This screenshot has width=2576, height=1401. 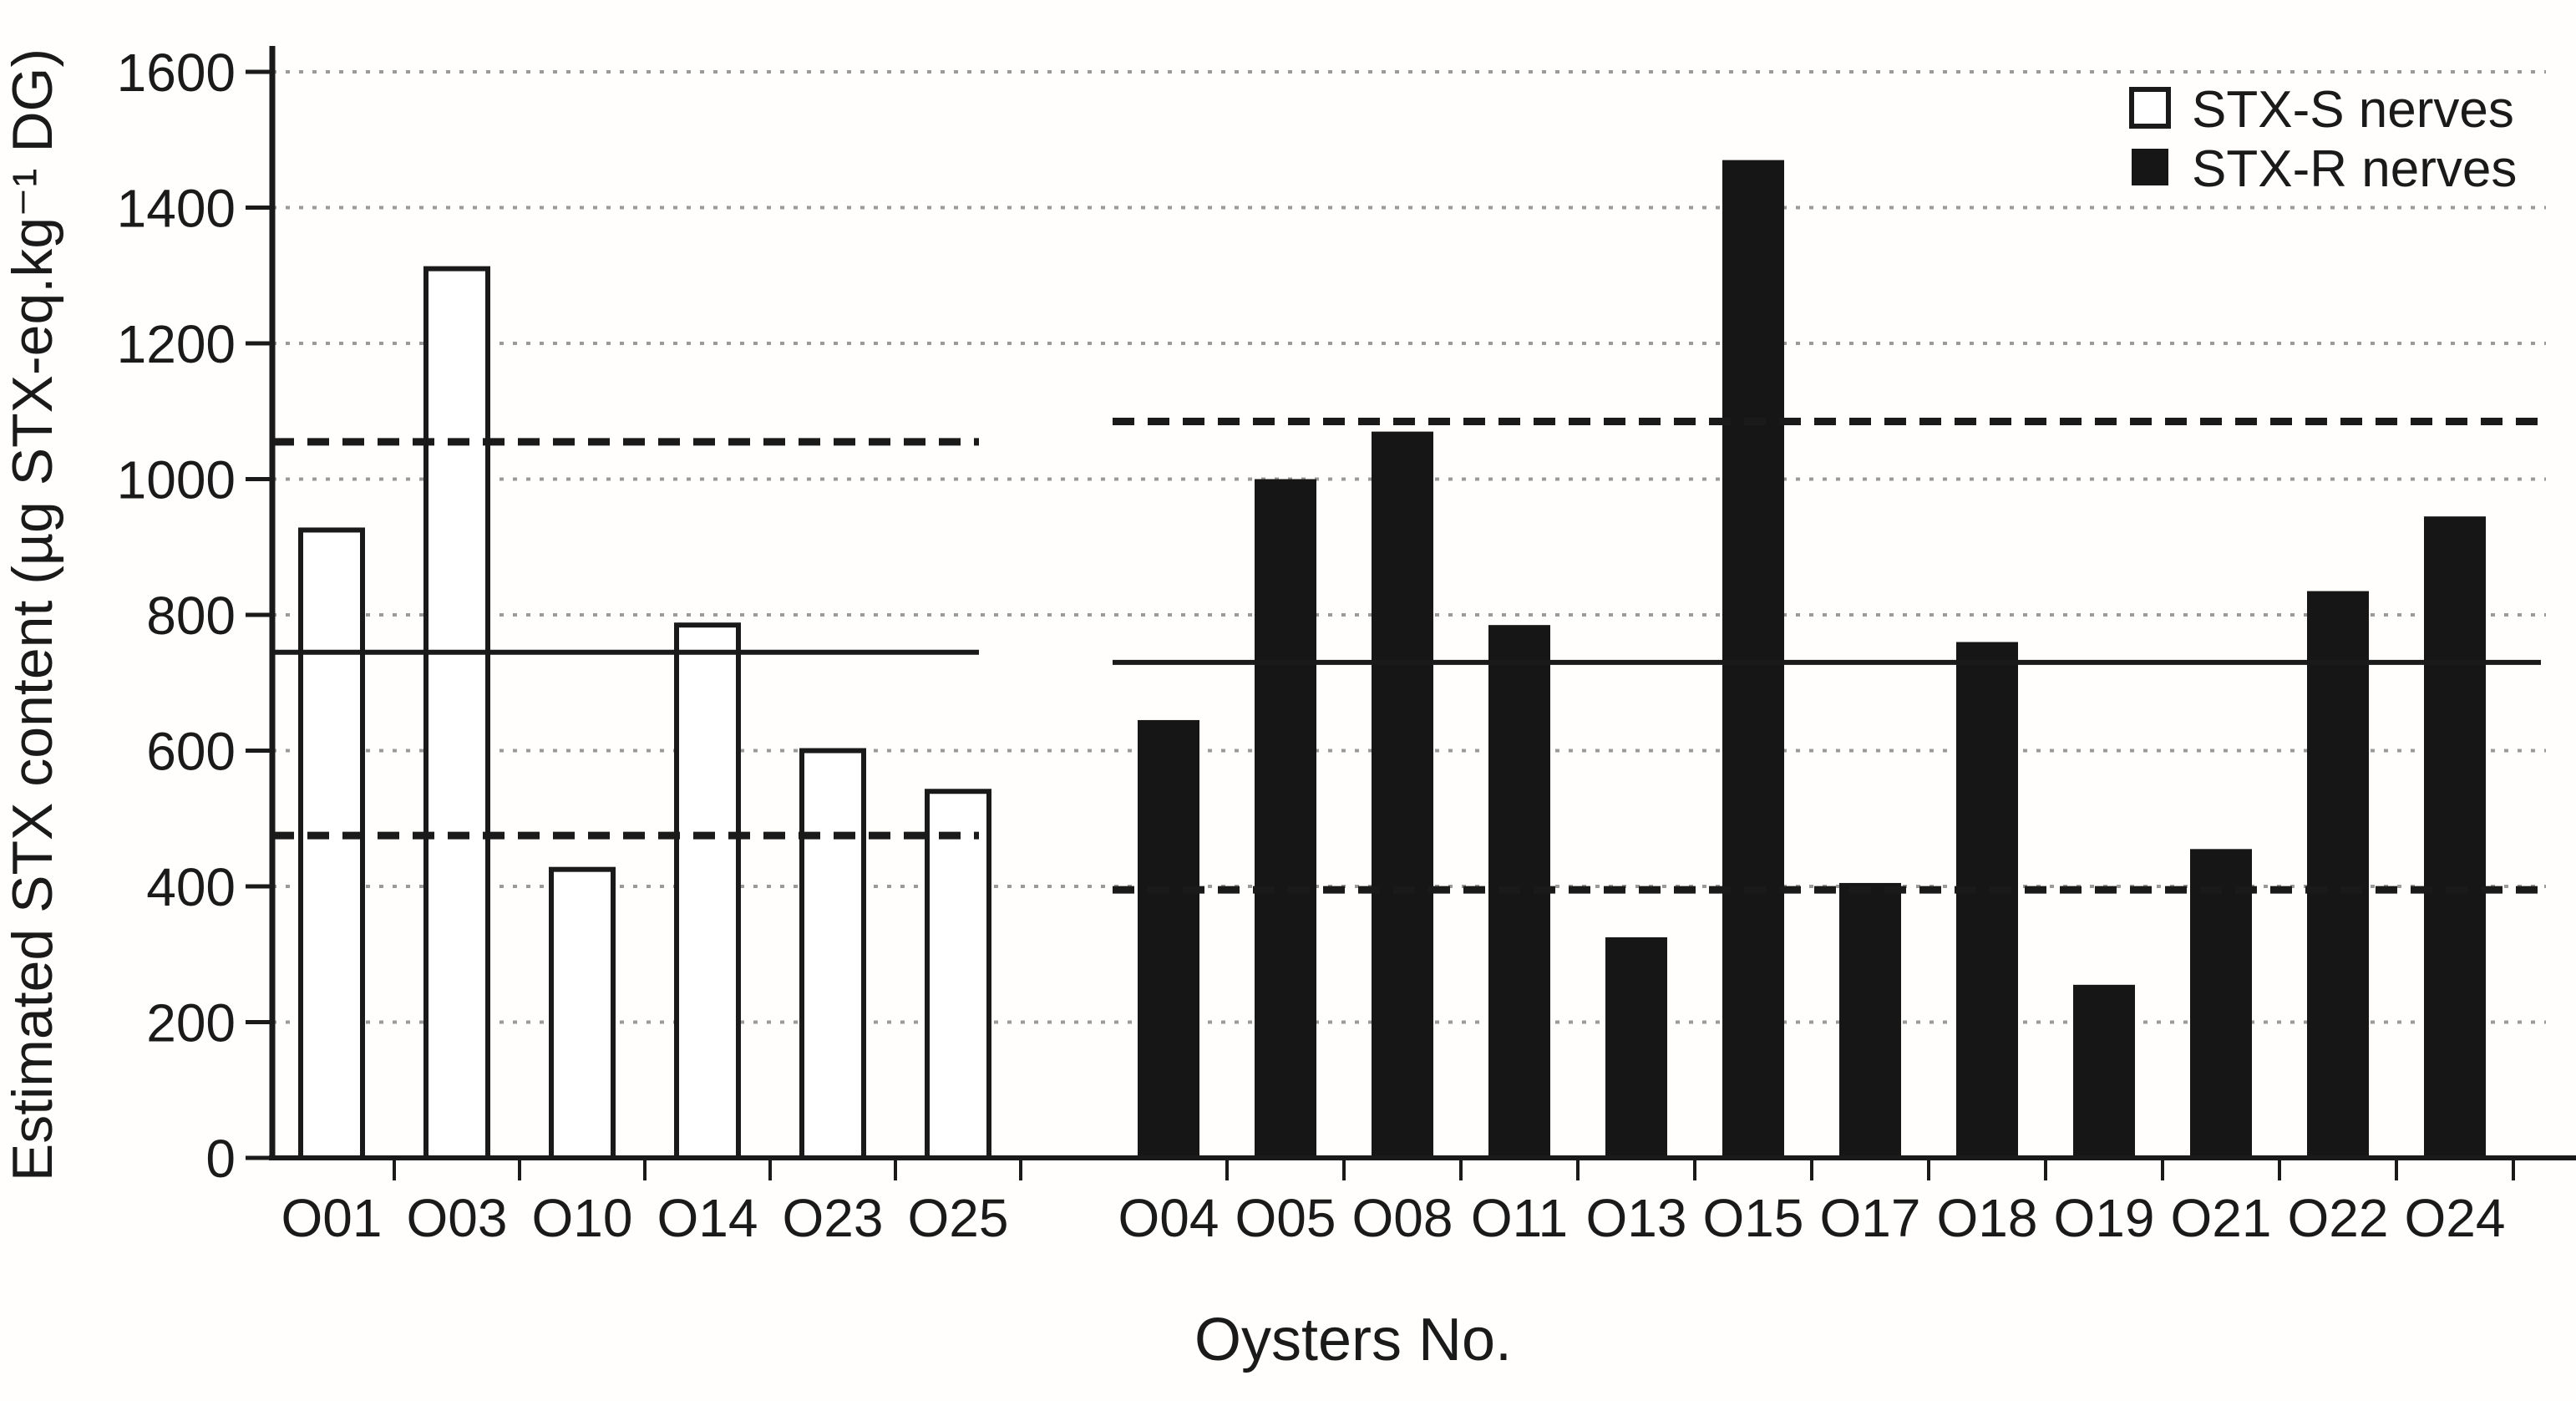 I want to click on bar-O05, so click(x=1285, y=818).